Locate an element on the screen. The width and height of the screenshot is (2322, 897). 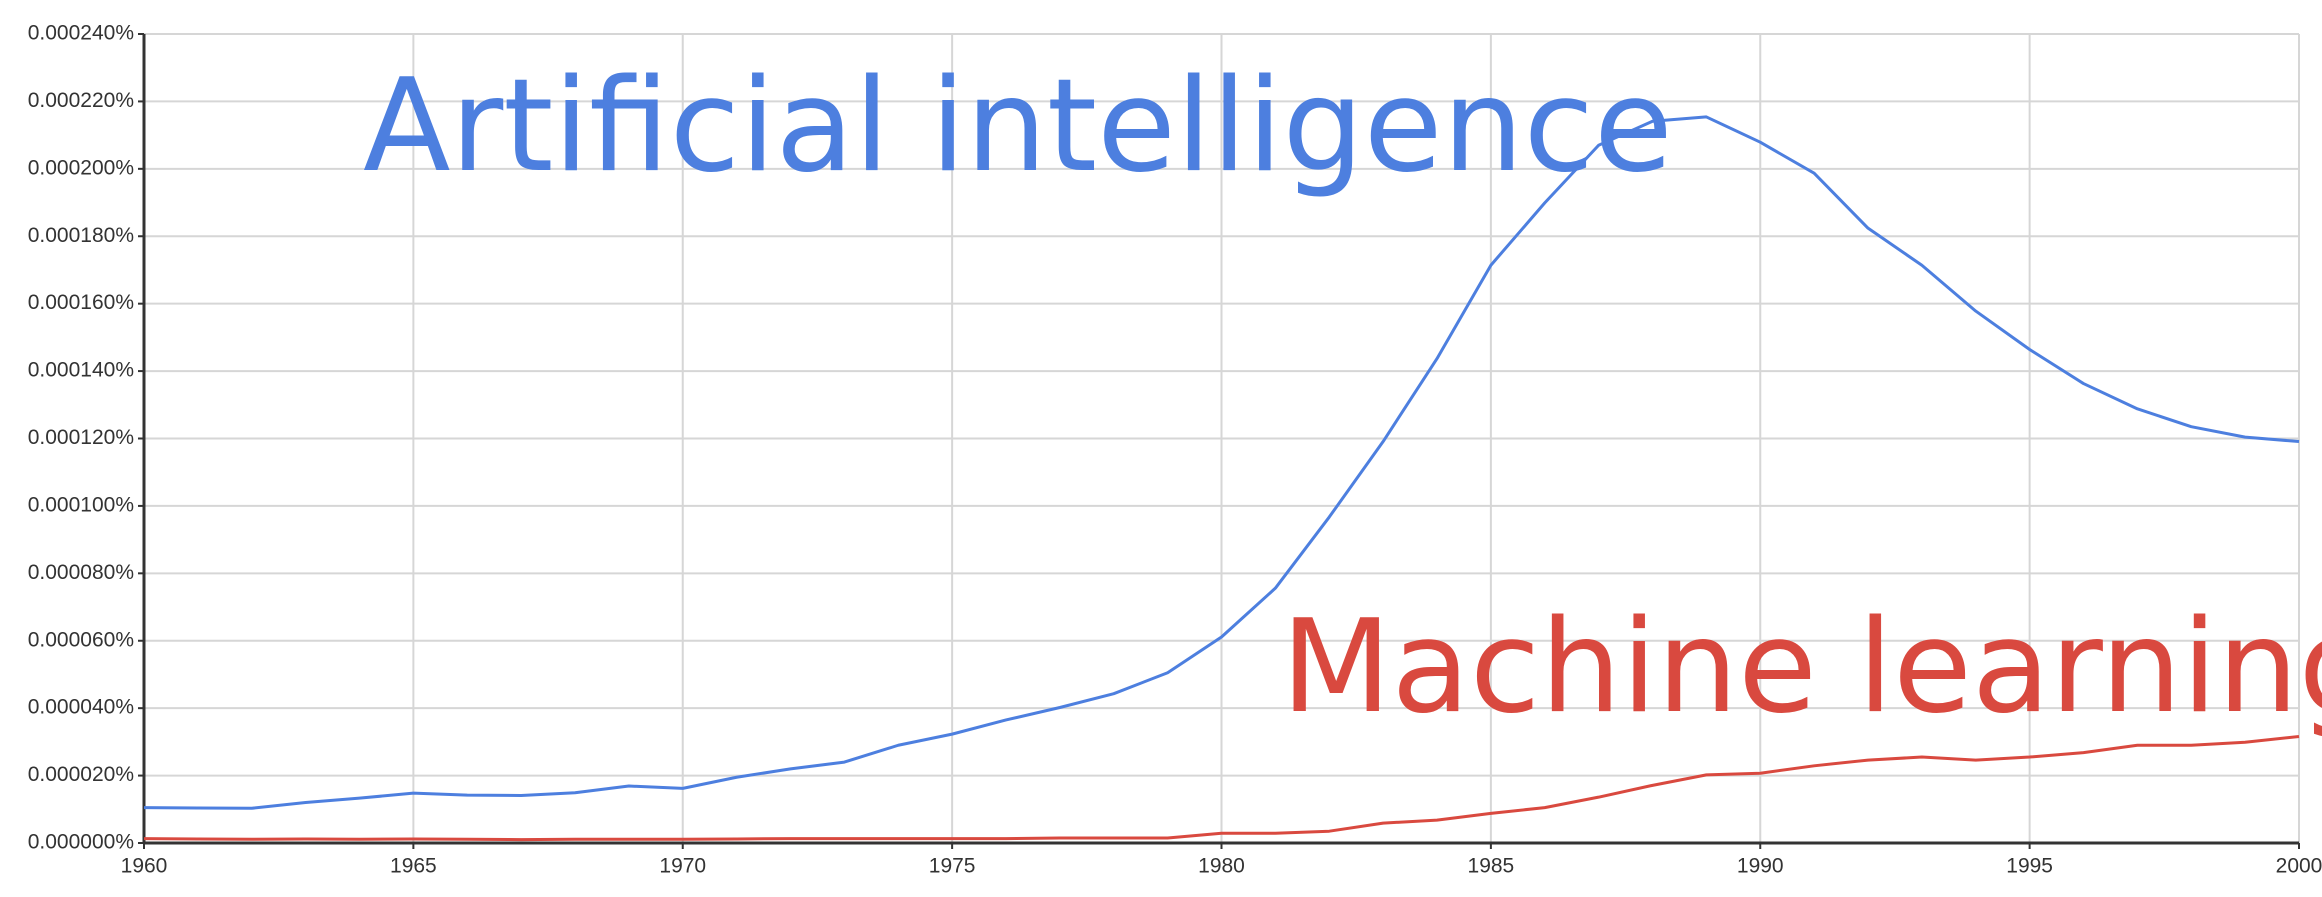
y-tick-label: 0.000000% is located at coordinates (81, 842).